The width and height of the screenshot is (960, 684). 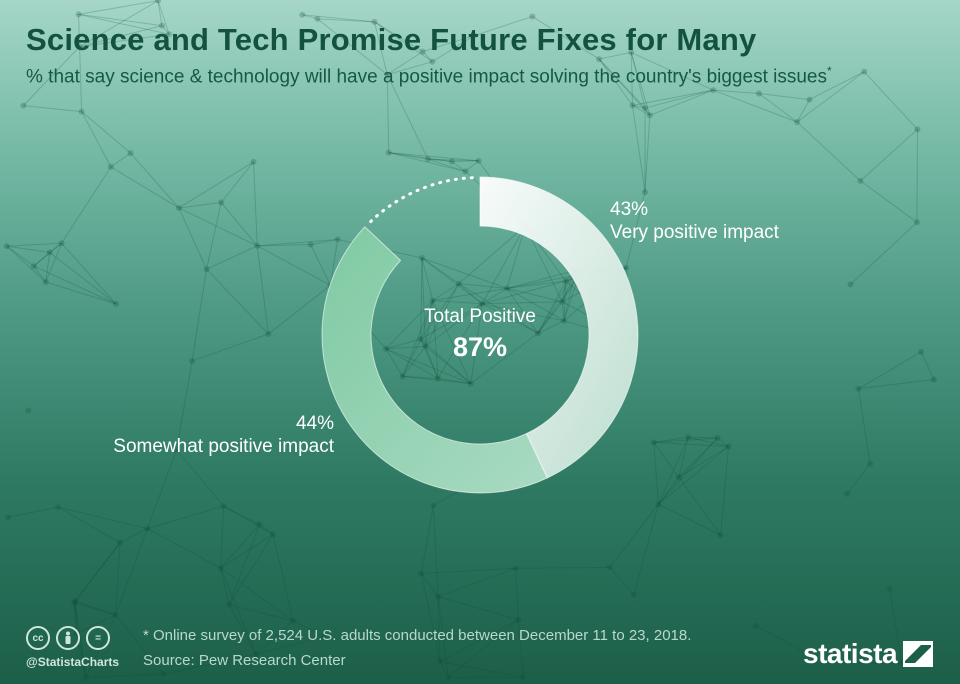 I want to click on person-icon, so click(x=68, y=638).